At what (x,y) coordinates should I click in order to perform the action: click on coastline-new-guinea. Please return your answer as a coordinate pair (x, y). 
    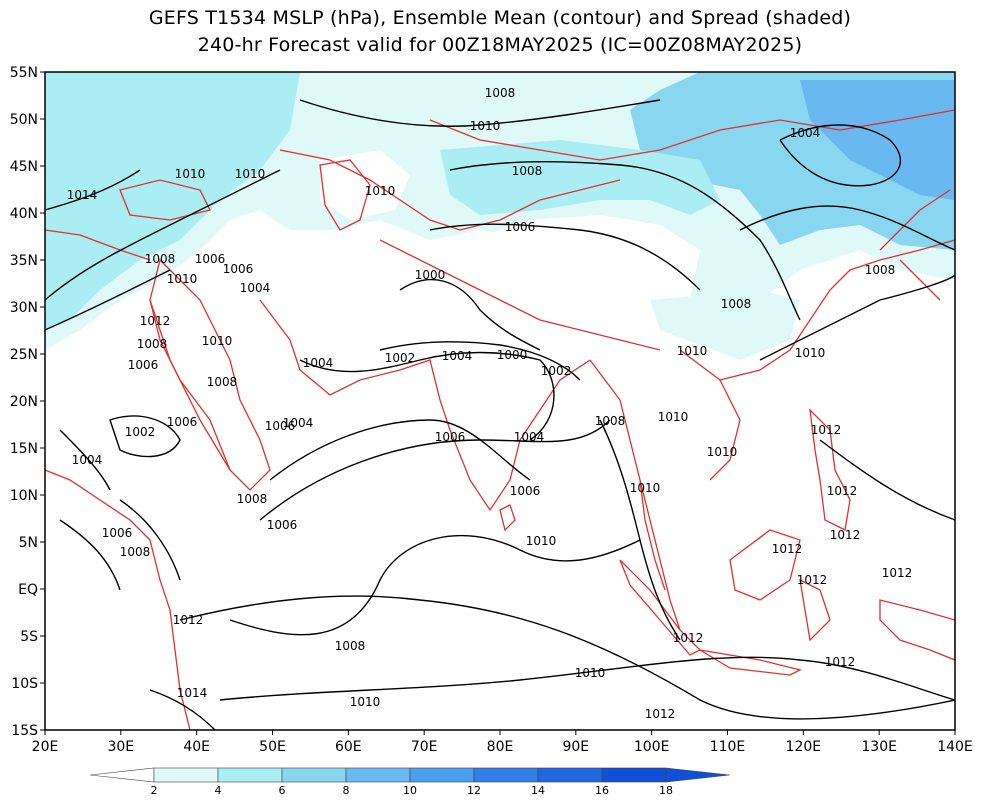
    Looking at the image, I should click on (917, 630).